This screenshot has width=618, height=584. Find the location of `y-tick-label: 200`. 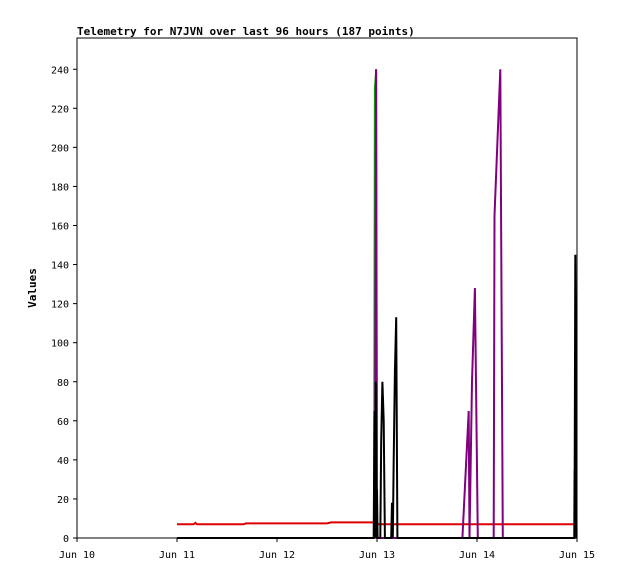

y-tick-label: 200 is located at coordinates (60, 148).